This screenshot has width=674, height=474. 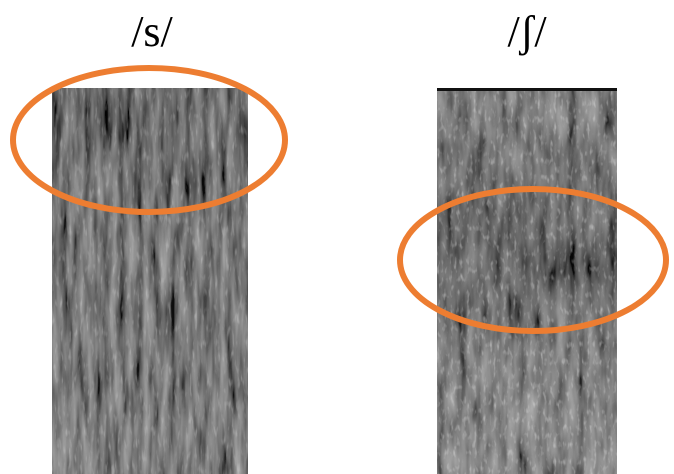 I want to click on highlight-ellipse-sh, so click(x=533, y=260).